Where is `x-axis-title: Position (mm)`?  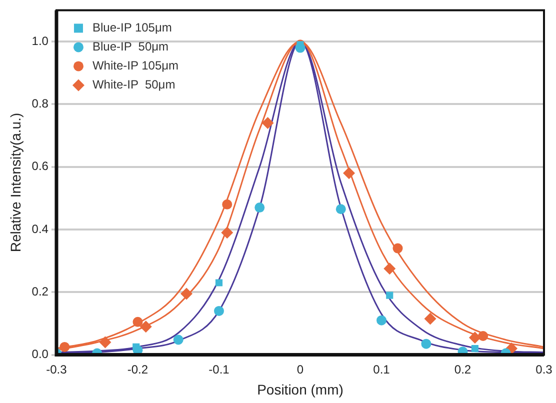
x-axis-title: Position (mm) is located at coordinates (300, 389).